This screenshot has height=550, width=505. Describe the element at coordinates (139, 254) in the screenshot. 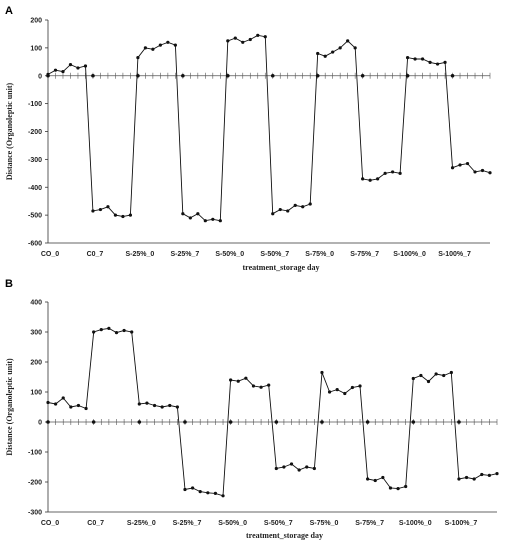

I see `x-tick-label-a: S-25%_0` at that location.